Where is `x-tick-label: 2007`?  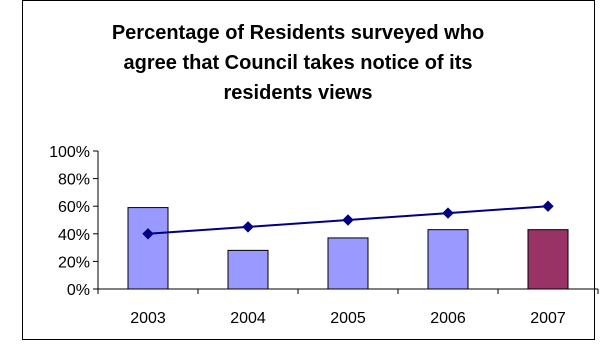 x-tick-label: 2007 is located at coordinates (548, 318).